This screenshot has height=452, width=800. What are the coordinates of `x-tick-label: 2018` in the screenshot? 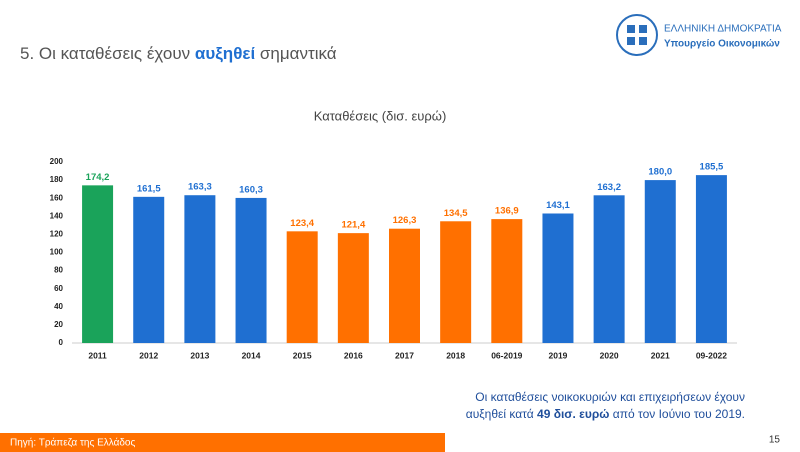 It's located at (455, 355).